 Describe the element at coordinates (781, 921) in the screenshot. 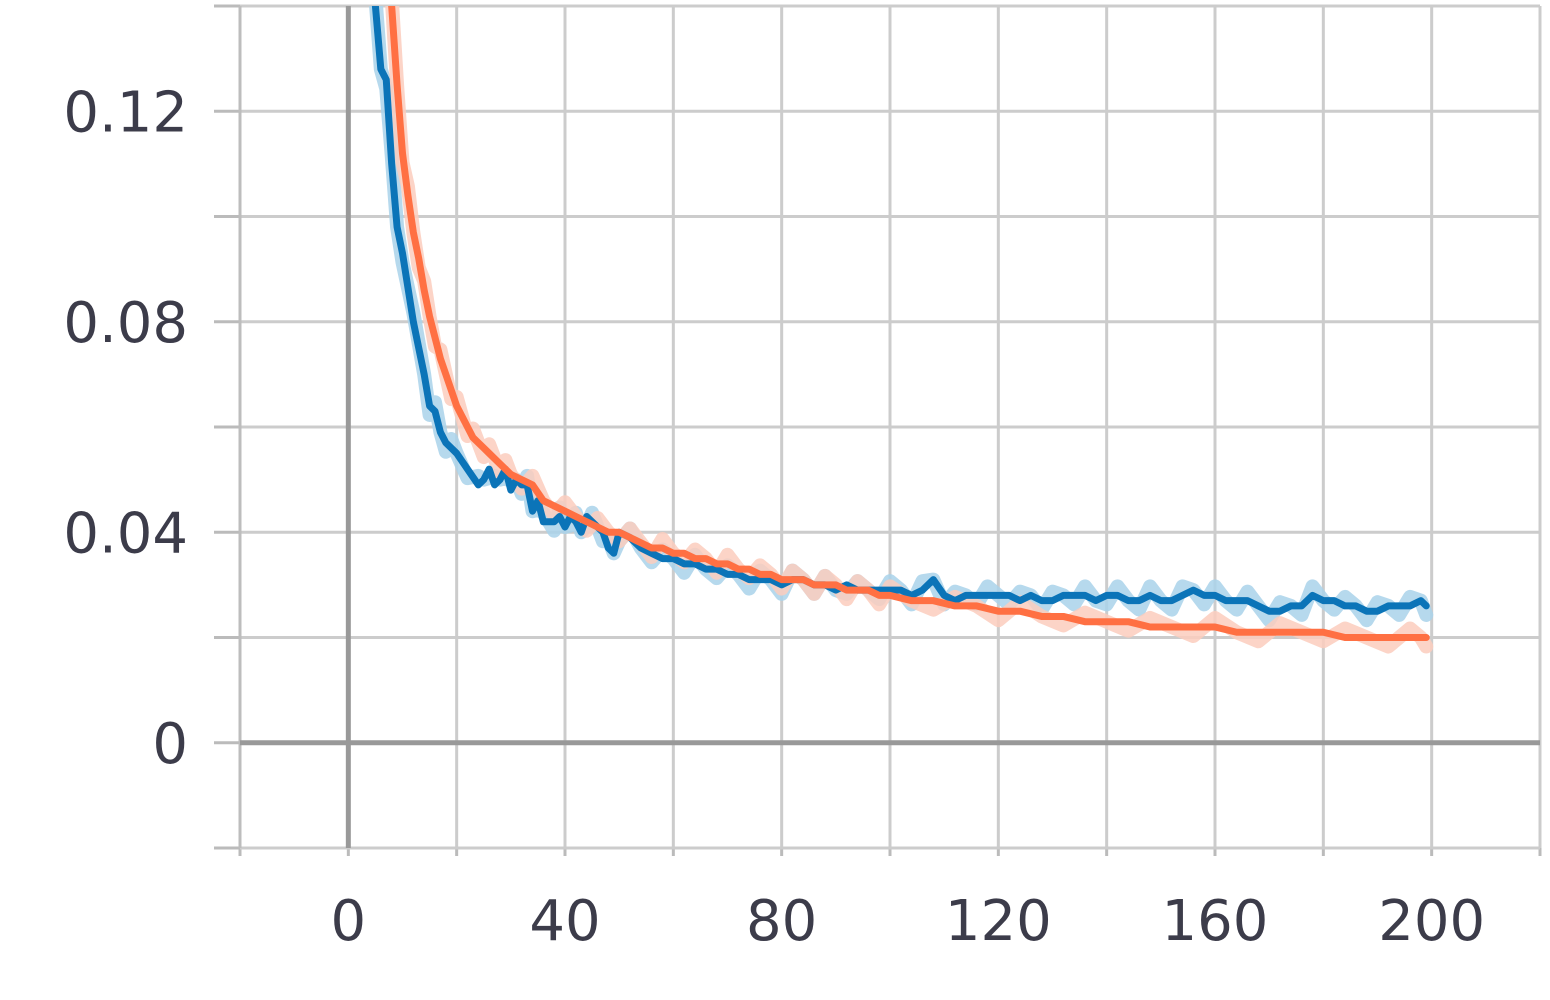

I see `x-tick-label: 80` at that location.